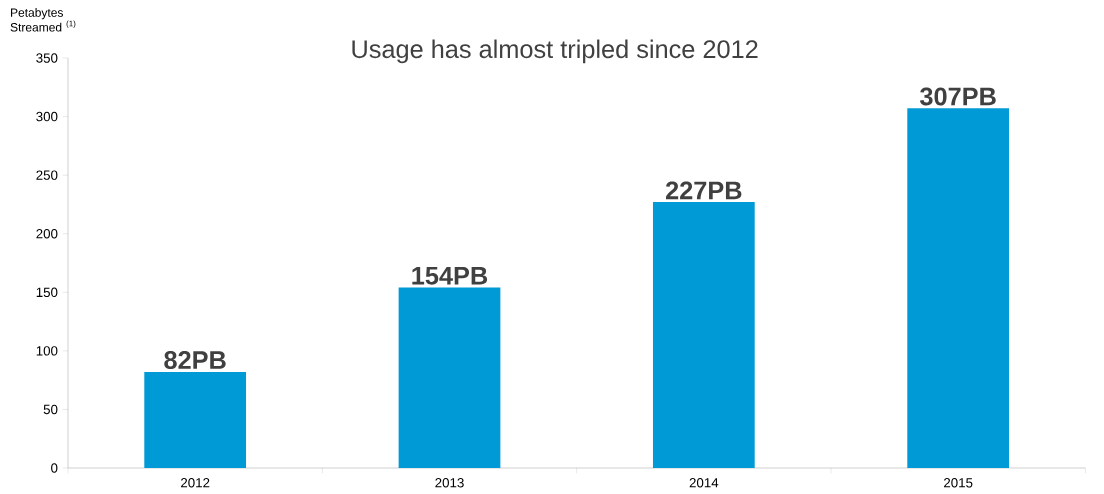  What do you see at coordinates (43, 20) in the screenshot?
I see `y-axis-title: Petabytes Streamed $^{(1)}$` at bounding box center [43, 20].